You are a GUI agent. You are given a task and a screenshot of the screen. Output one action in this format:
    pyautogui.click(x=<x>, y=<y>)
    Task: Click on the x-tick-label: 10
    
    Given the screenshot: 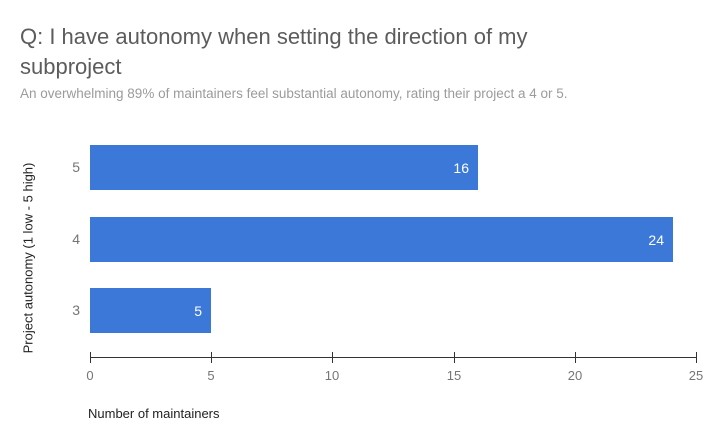 What is the action you would take?
    pyautogui.click(x=332, y=375)
    